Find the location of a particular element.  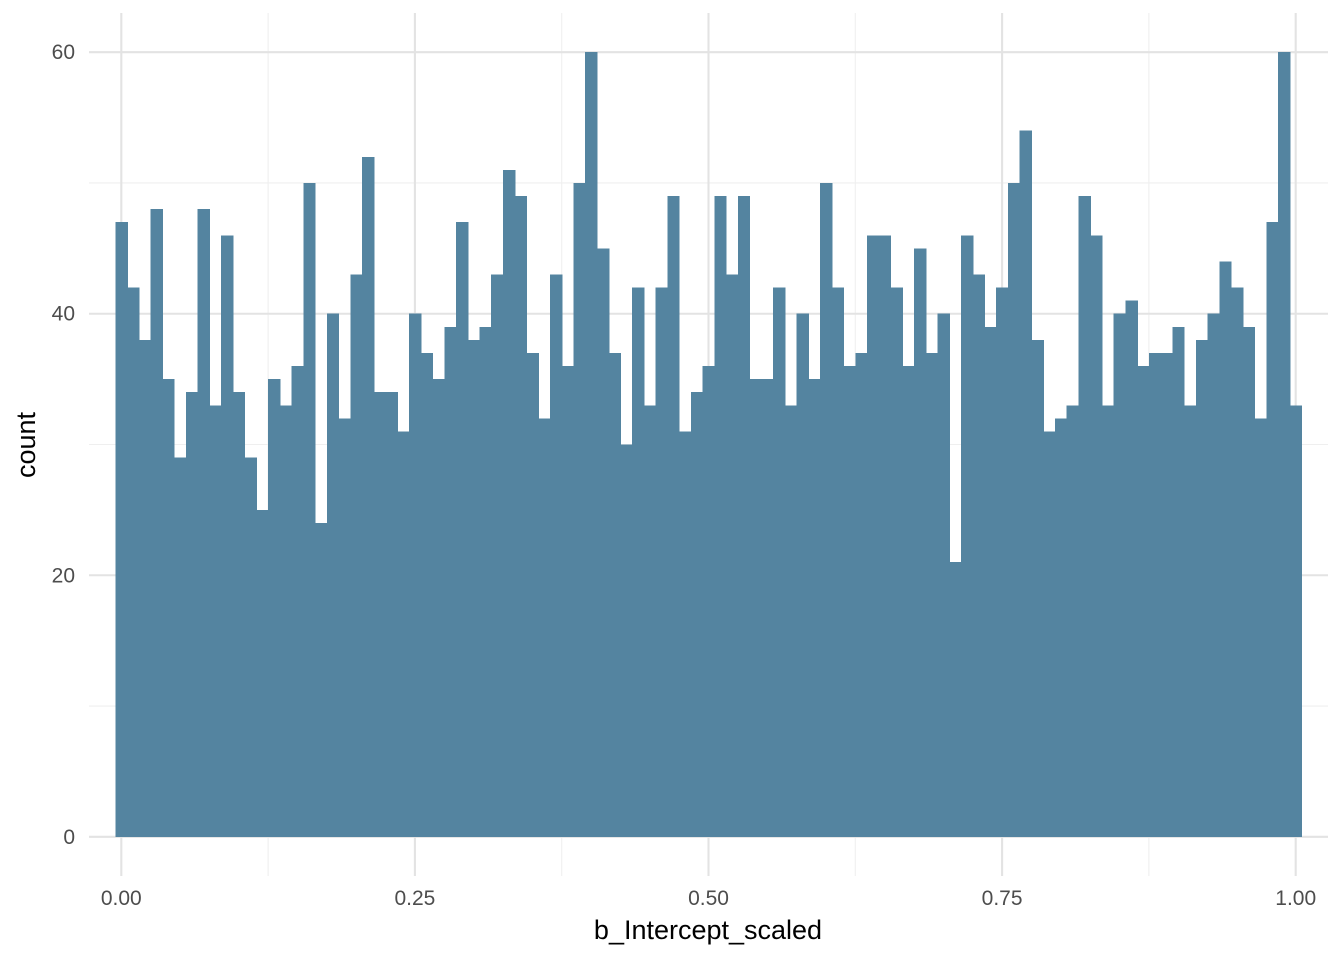

x-tick-label: 0.75 is located at coordinates (1002, 898).